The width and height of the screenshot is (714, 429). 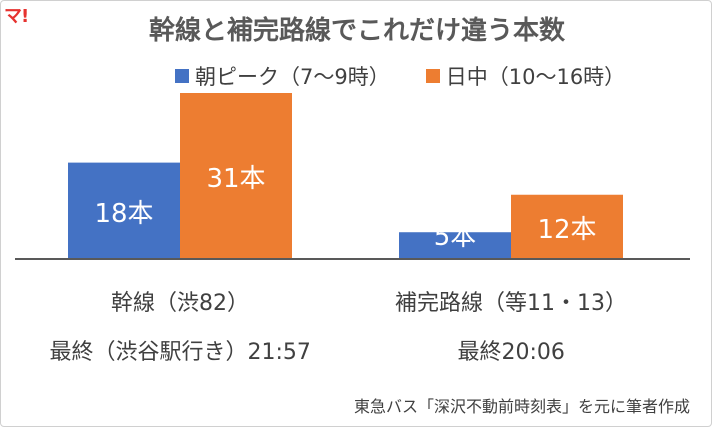 What do you see at coordinates (511, 303) in the screenshot?
I see `category-label-supplement: 補完路線（等11・13）` at bounding box center [511, 303].